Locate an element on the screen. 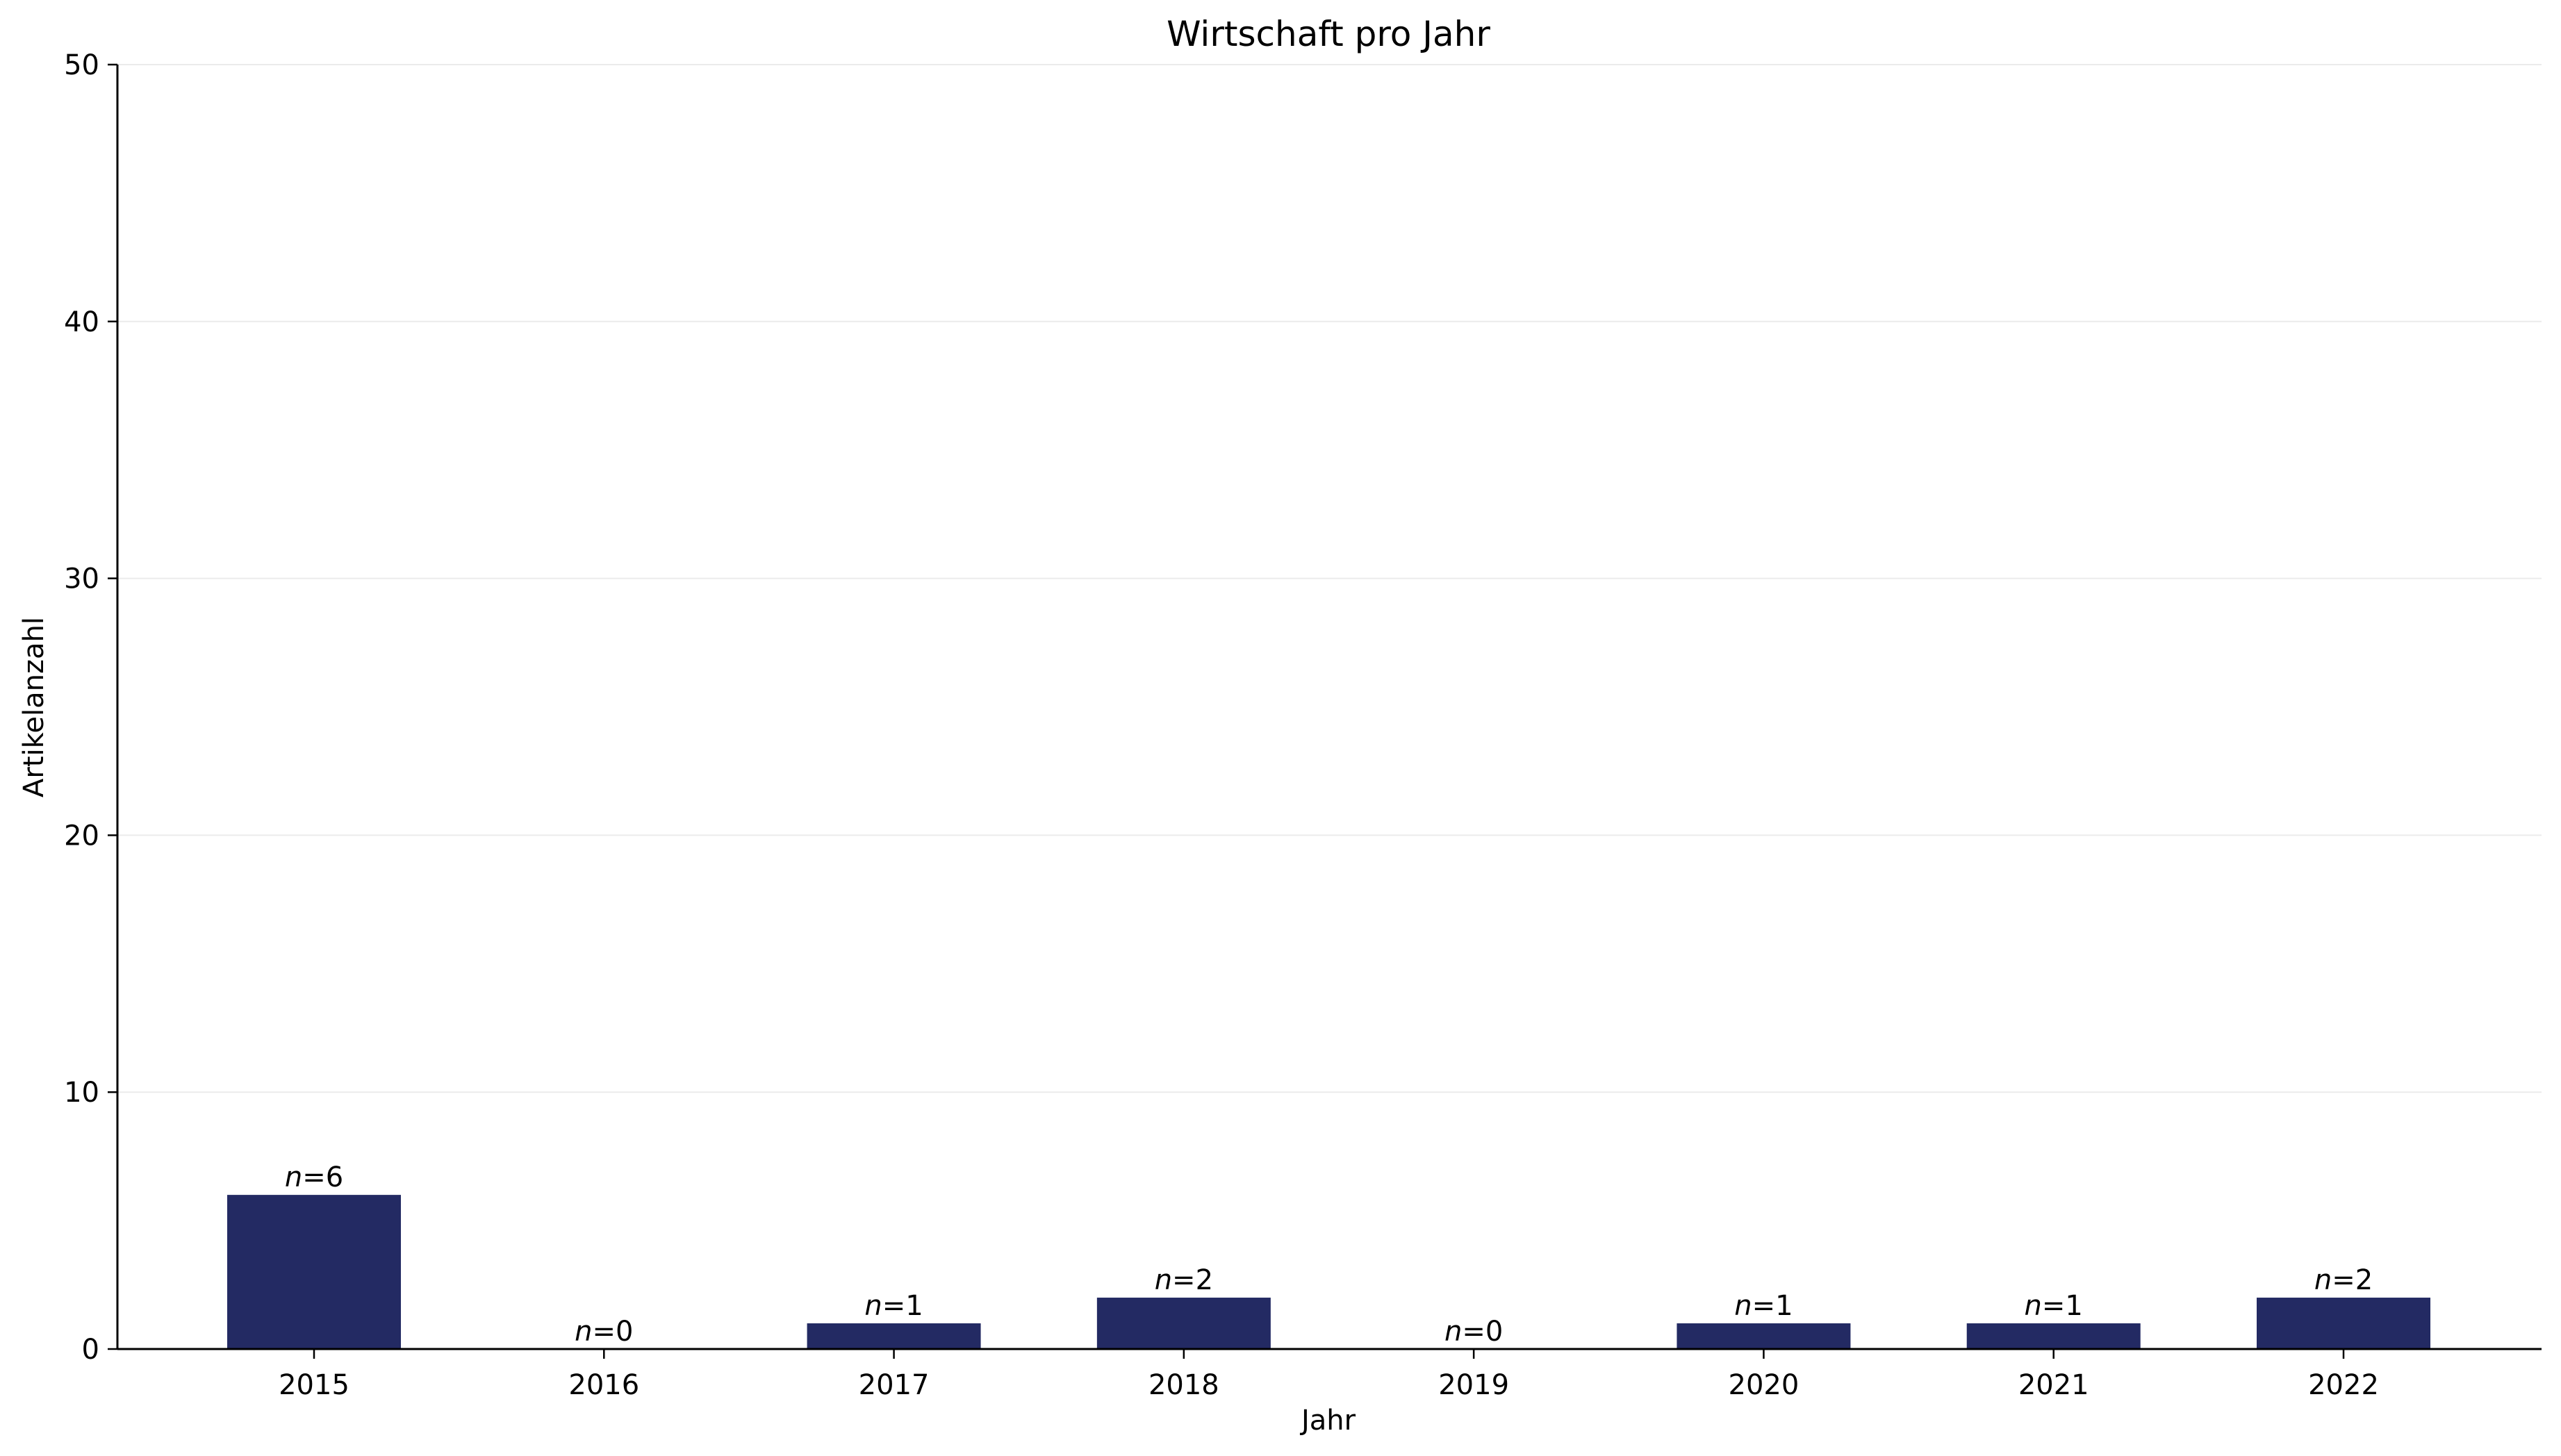  data-label-2022: n=2 is located at coordinates (2343, 1280).